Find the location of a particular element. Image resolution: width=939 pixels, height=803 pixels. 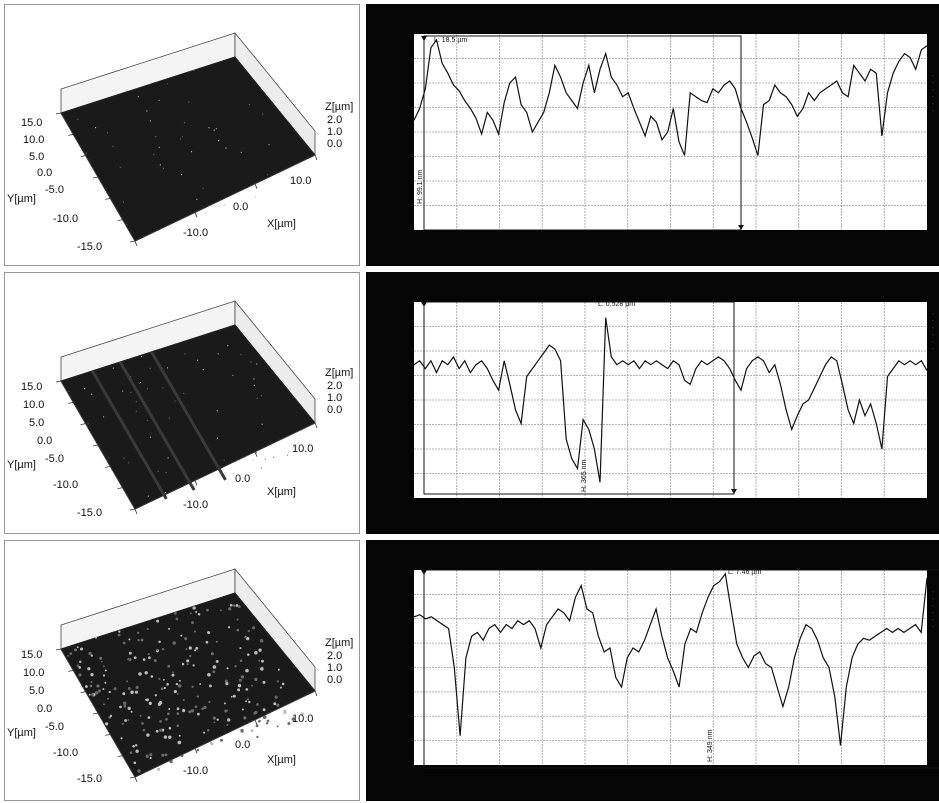

measure-box is located at coordinates (579, 398).